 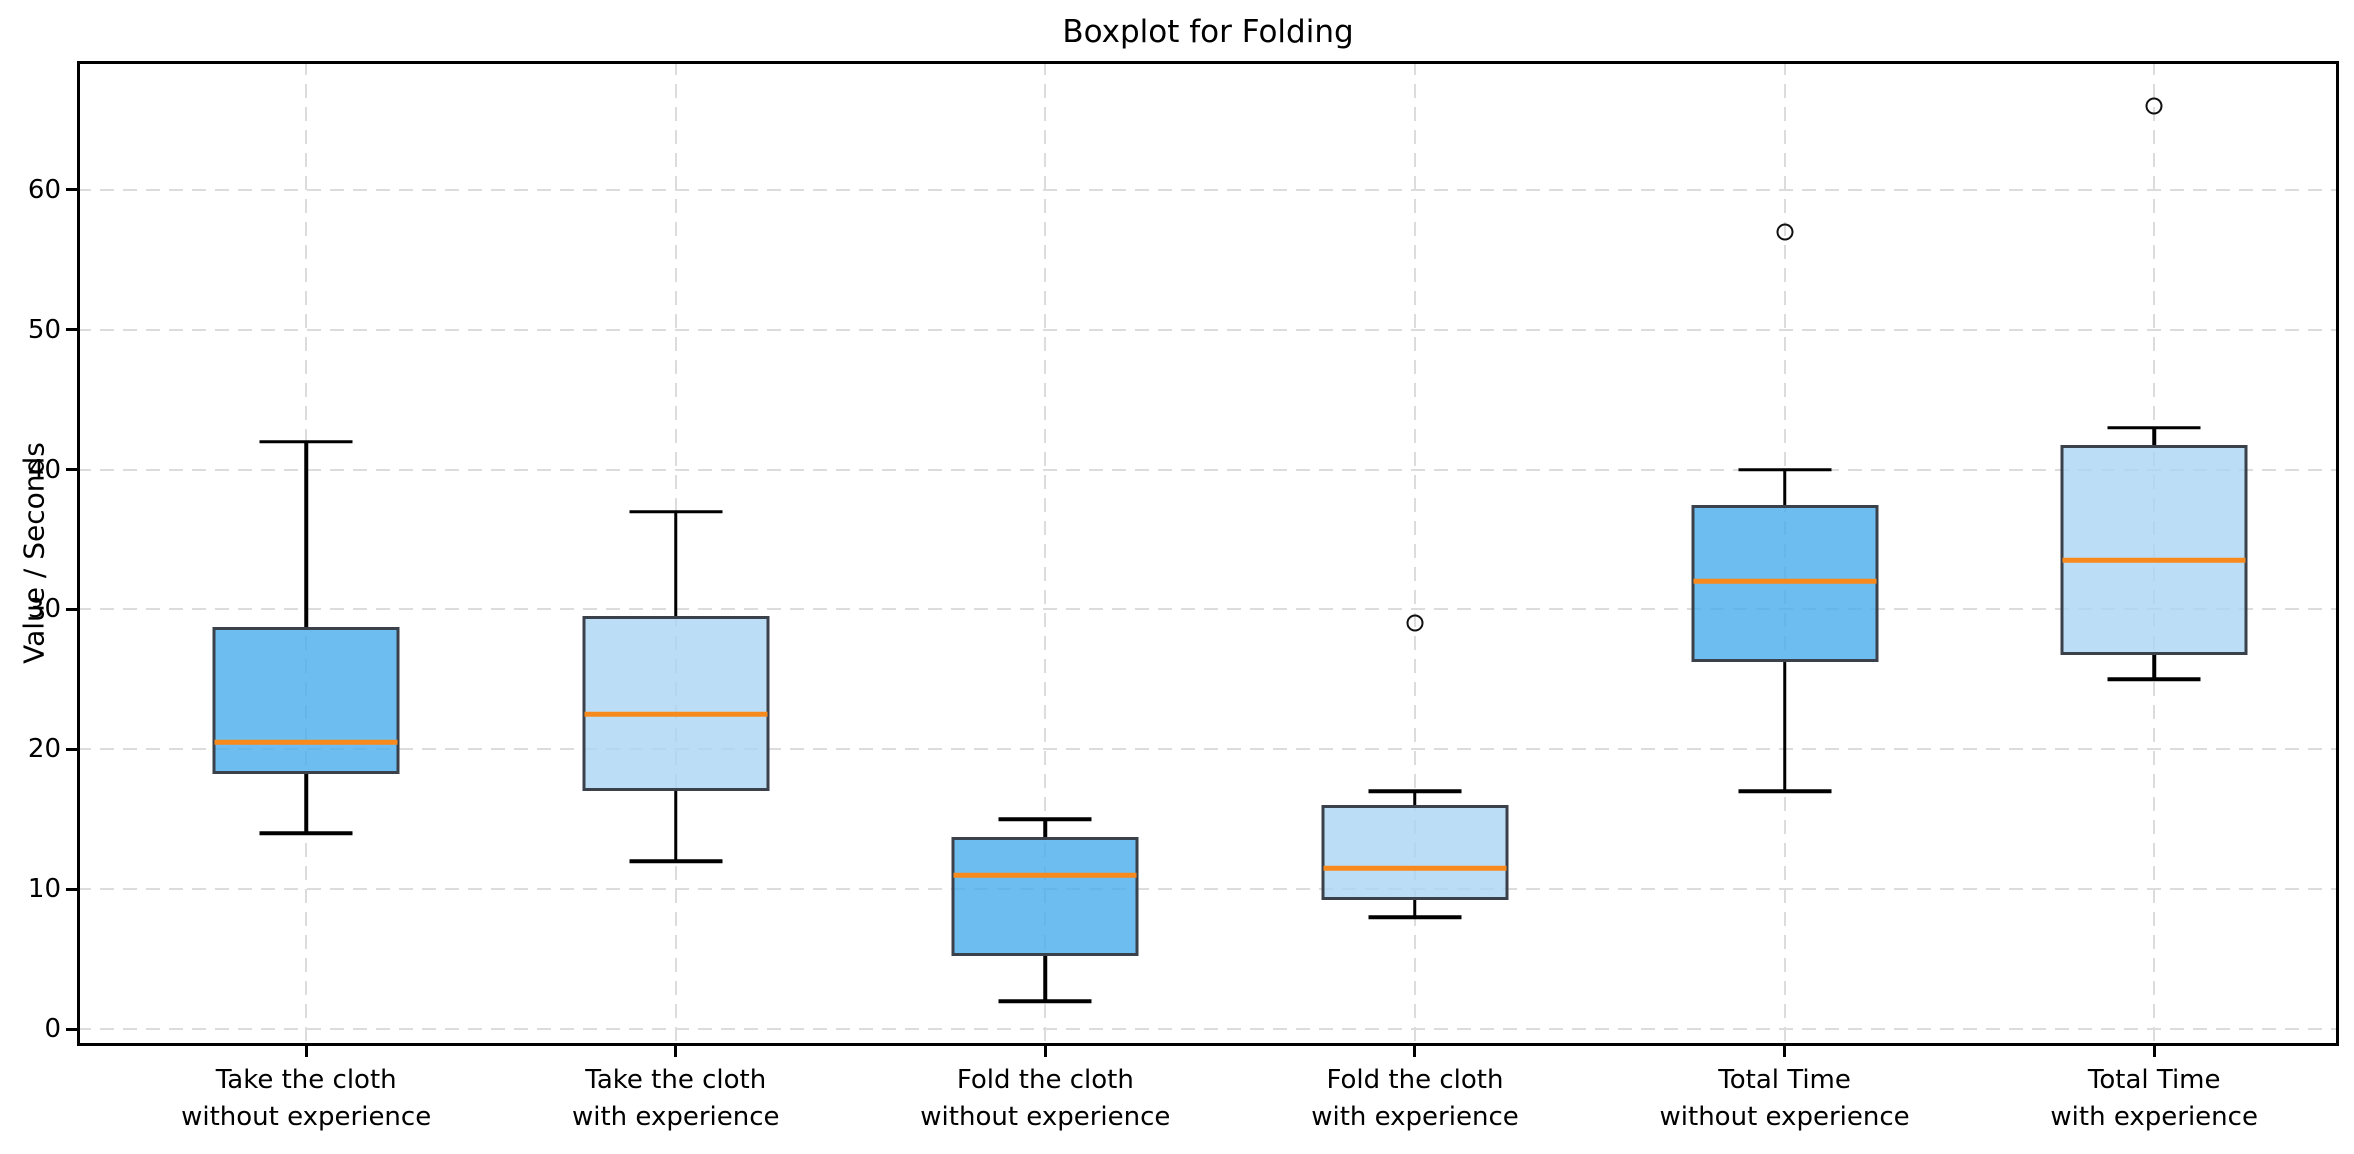 What do you see at coordinates (306, 1098) in the screenshot?
I see `x-tick-label: Take the cloth without experience` at bounding box center [306, 1098].